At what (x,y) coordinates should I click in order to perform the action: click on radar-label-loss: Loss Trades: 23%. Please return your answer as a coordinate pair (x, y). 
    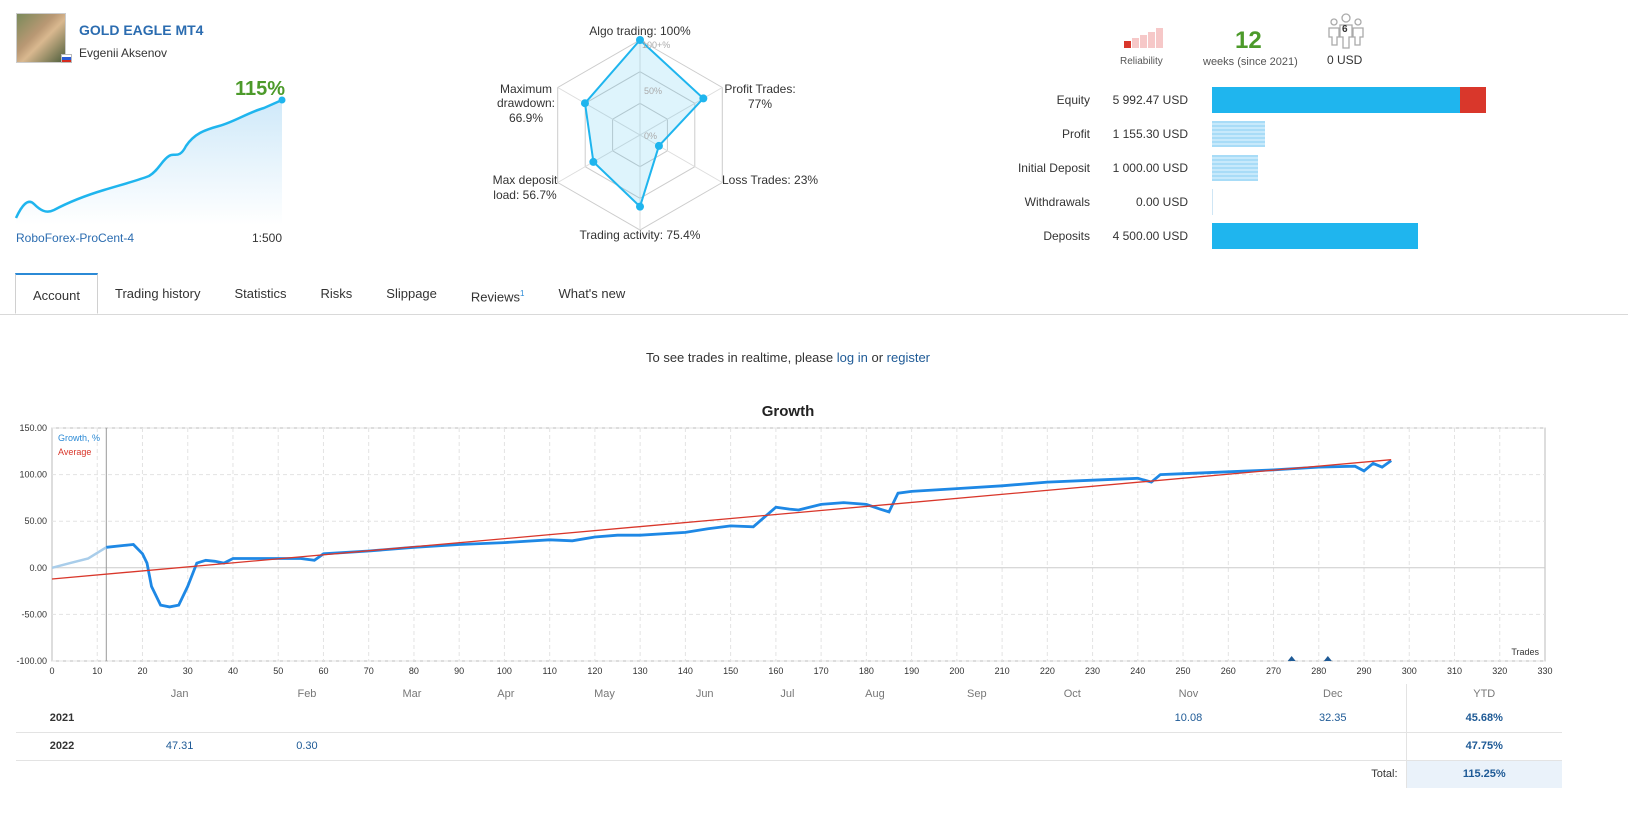
    Looking at the image, I should click on (770, 180).